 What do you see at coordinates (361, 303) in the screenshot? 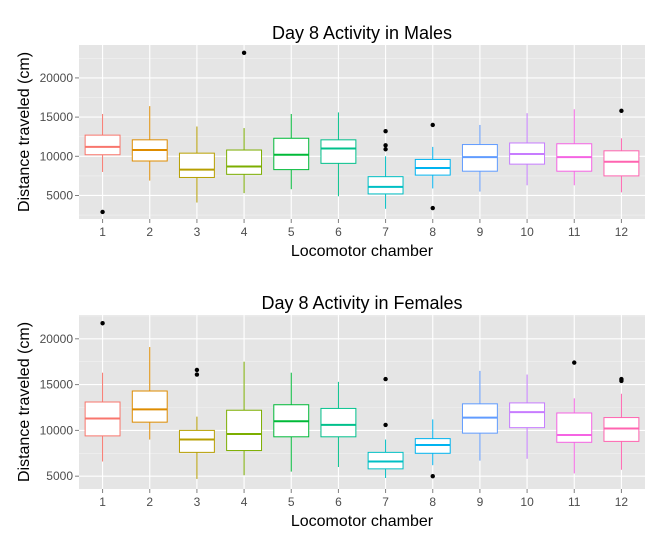
I see `chart-title: Day 8 Activity in Females` at bounding box center [361, 303].